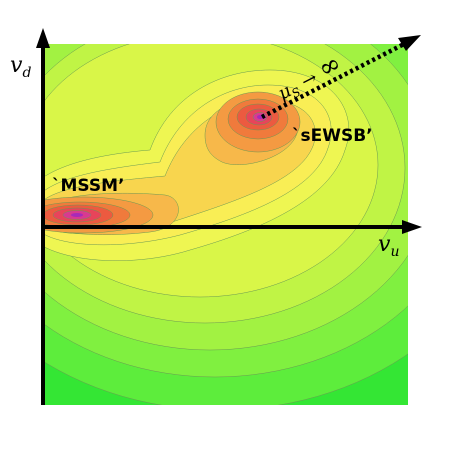 This screenshot has width=451, height=451. I want to click on sewsb-label: `sEWSB’, so click(332, 136).